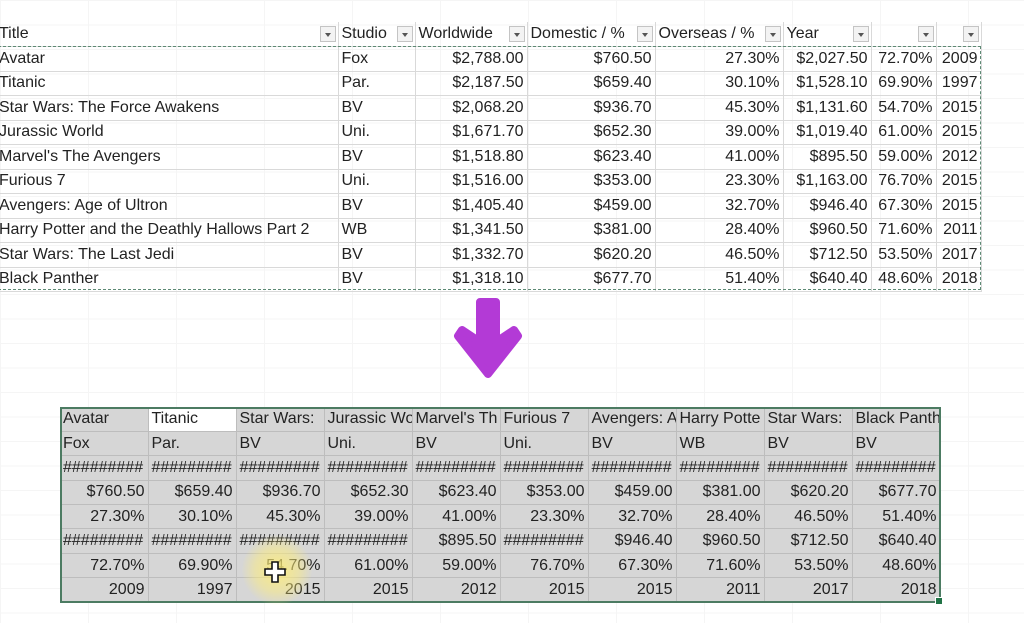 This screenshot has height=623, width=1024. What do you see at coordinates (632, 517) in the screenshot?
I see `table-cell: 32.70%` at bounding box center [632, 517].